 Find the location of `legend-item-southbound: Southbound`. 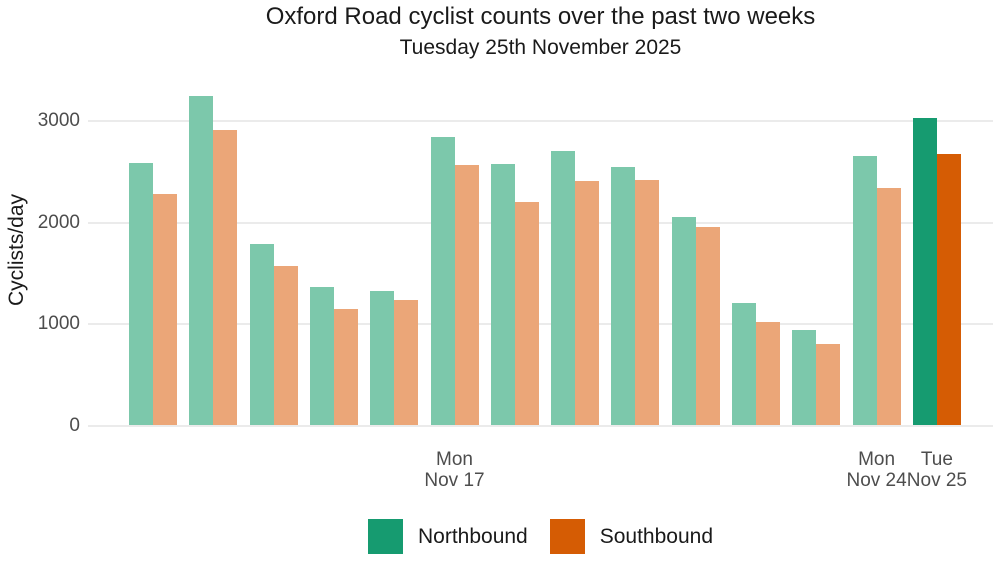

legend-item-southbound: Southbound is located at coordinates (631, 536).